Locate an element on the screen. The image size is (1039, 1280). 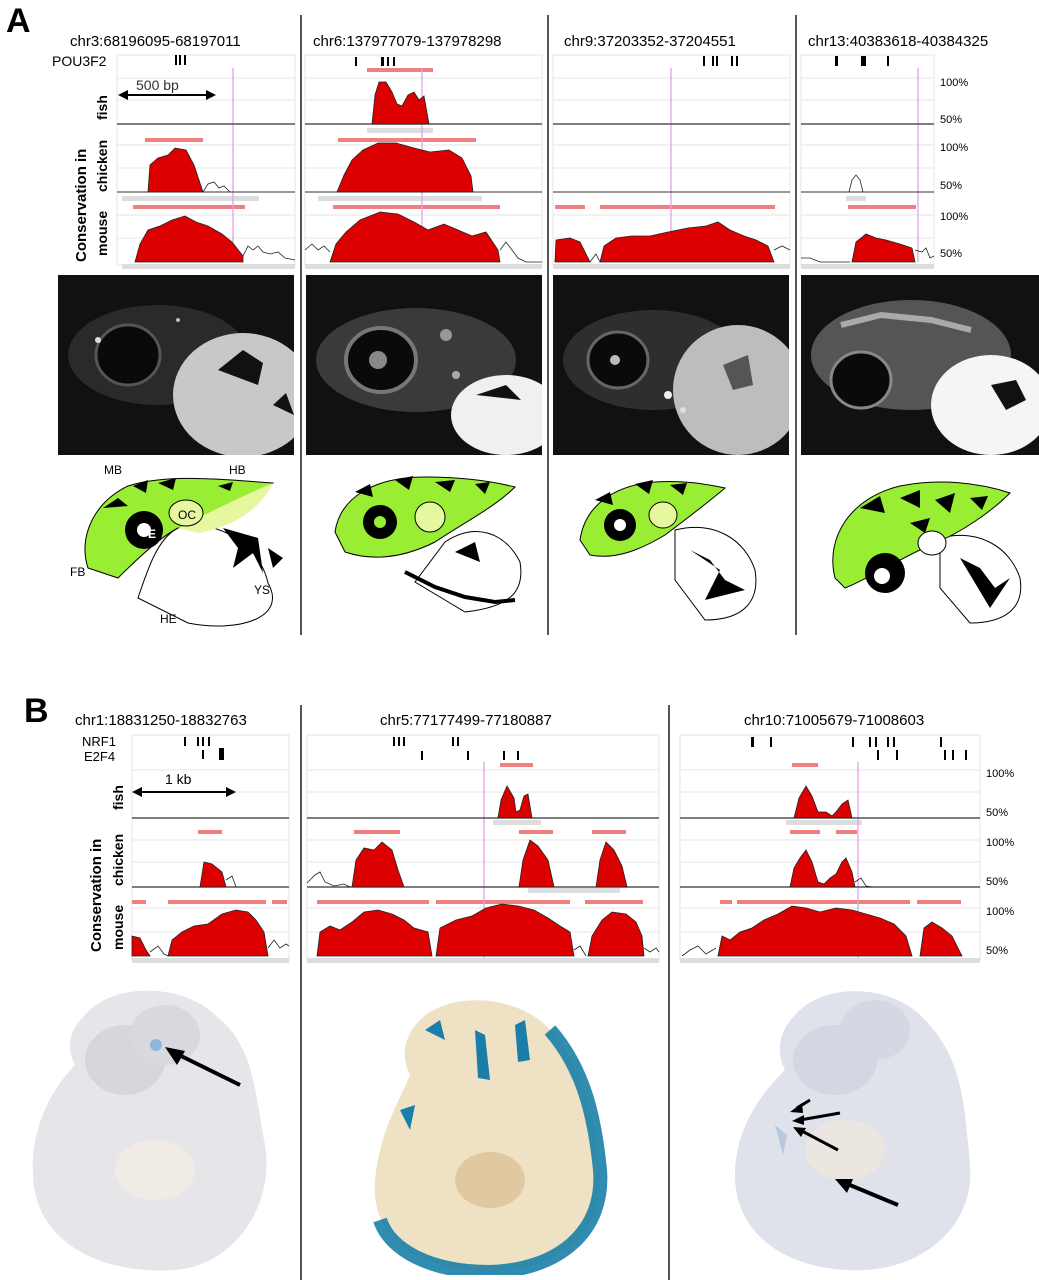
panel-a-tracks-svg is located at coordinates (525, 161).